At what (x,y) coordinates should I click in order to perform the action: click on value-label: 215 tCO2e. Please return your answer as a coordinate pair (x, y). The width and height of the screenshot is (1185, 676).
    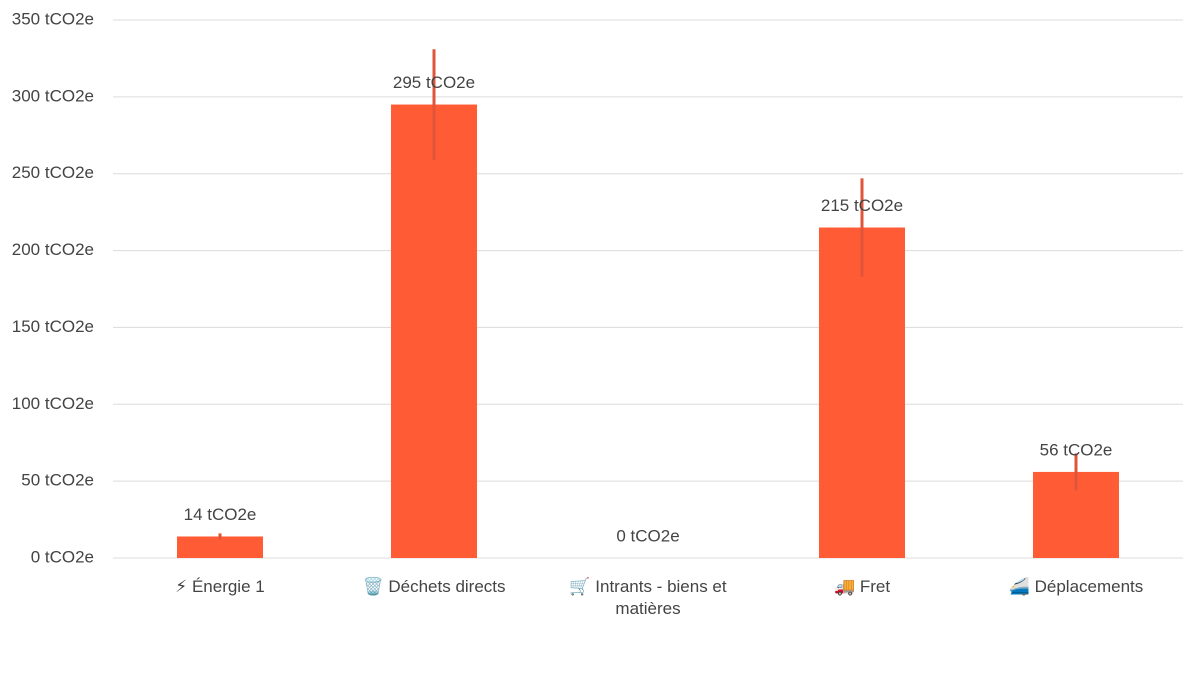
    Looking at the image, I should click on (862, 205).